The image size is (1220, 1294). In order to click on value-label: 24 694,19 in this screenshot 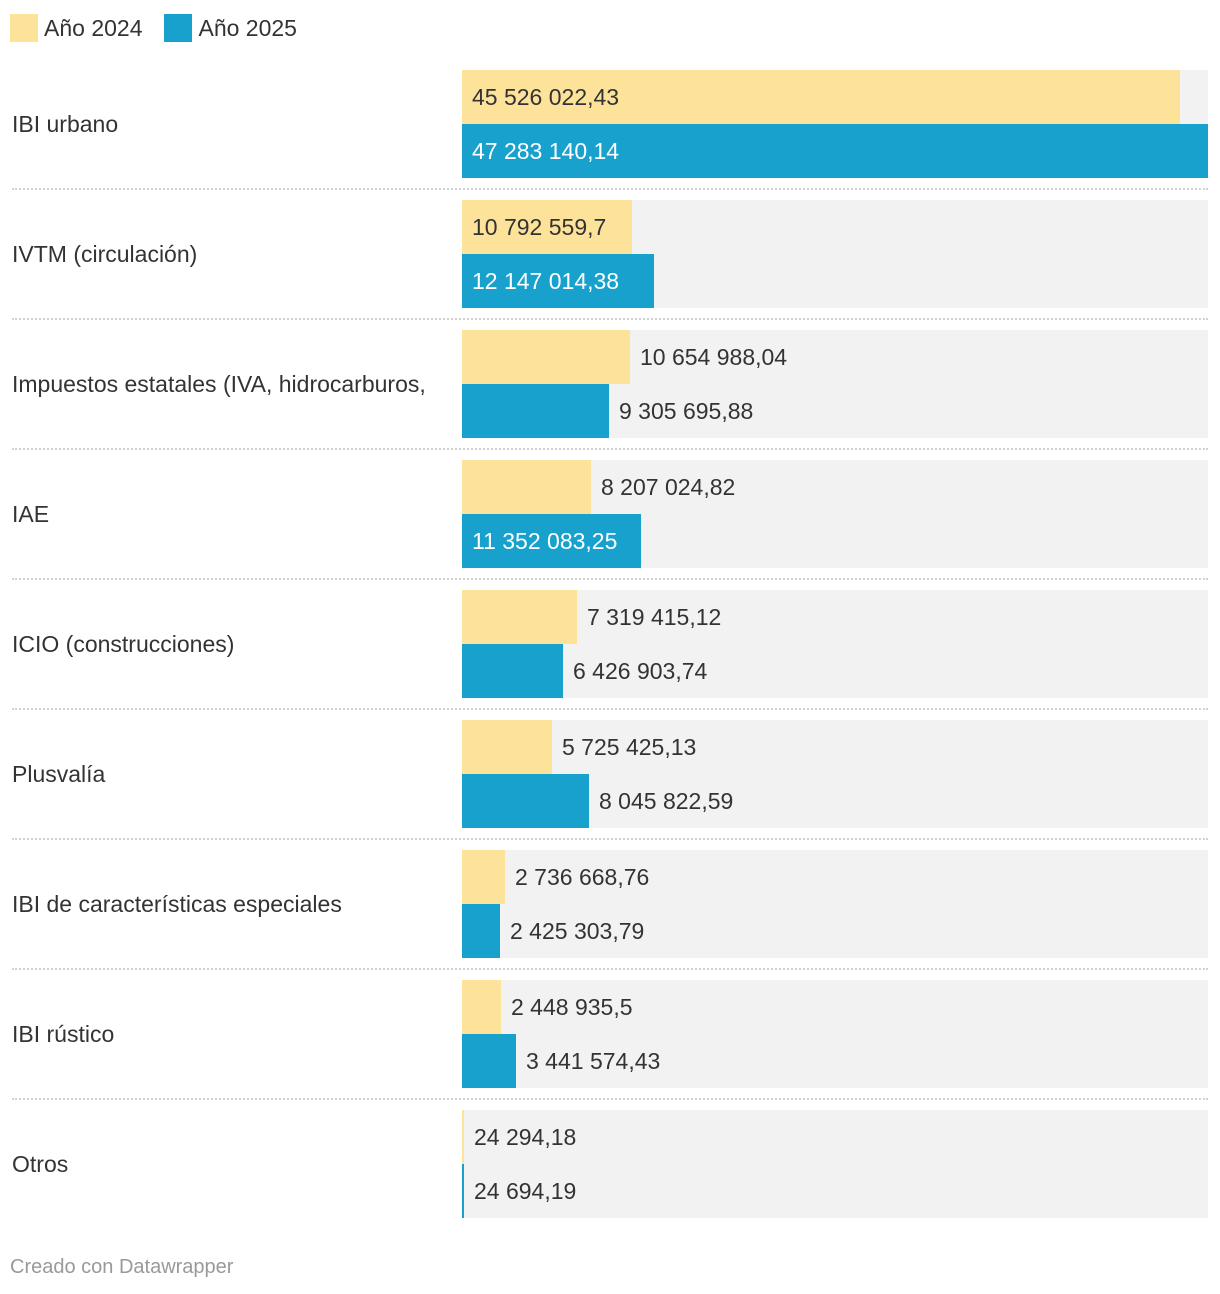, I will do `click(525, 1190)`.